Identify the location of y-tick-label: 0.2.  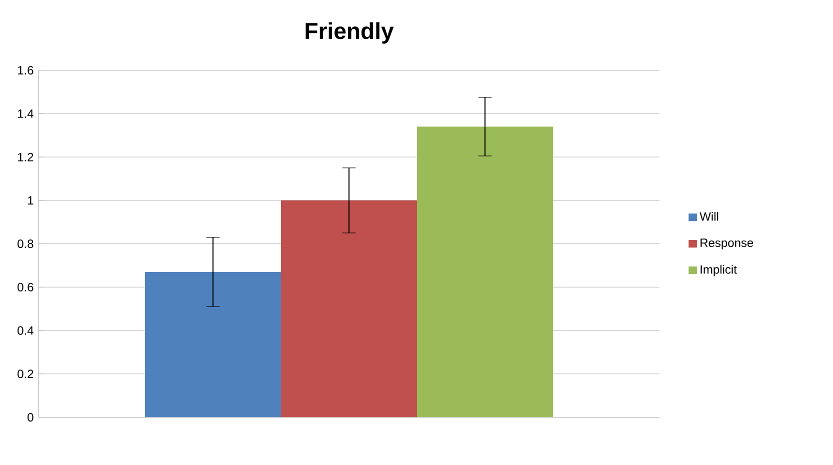
(26, 374).